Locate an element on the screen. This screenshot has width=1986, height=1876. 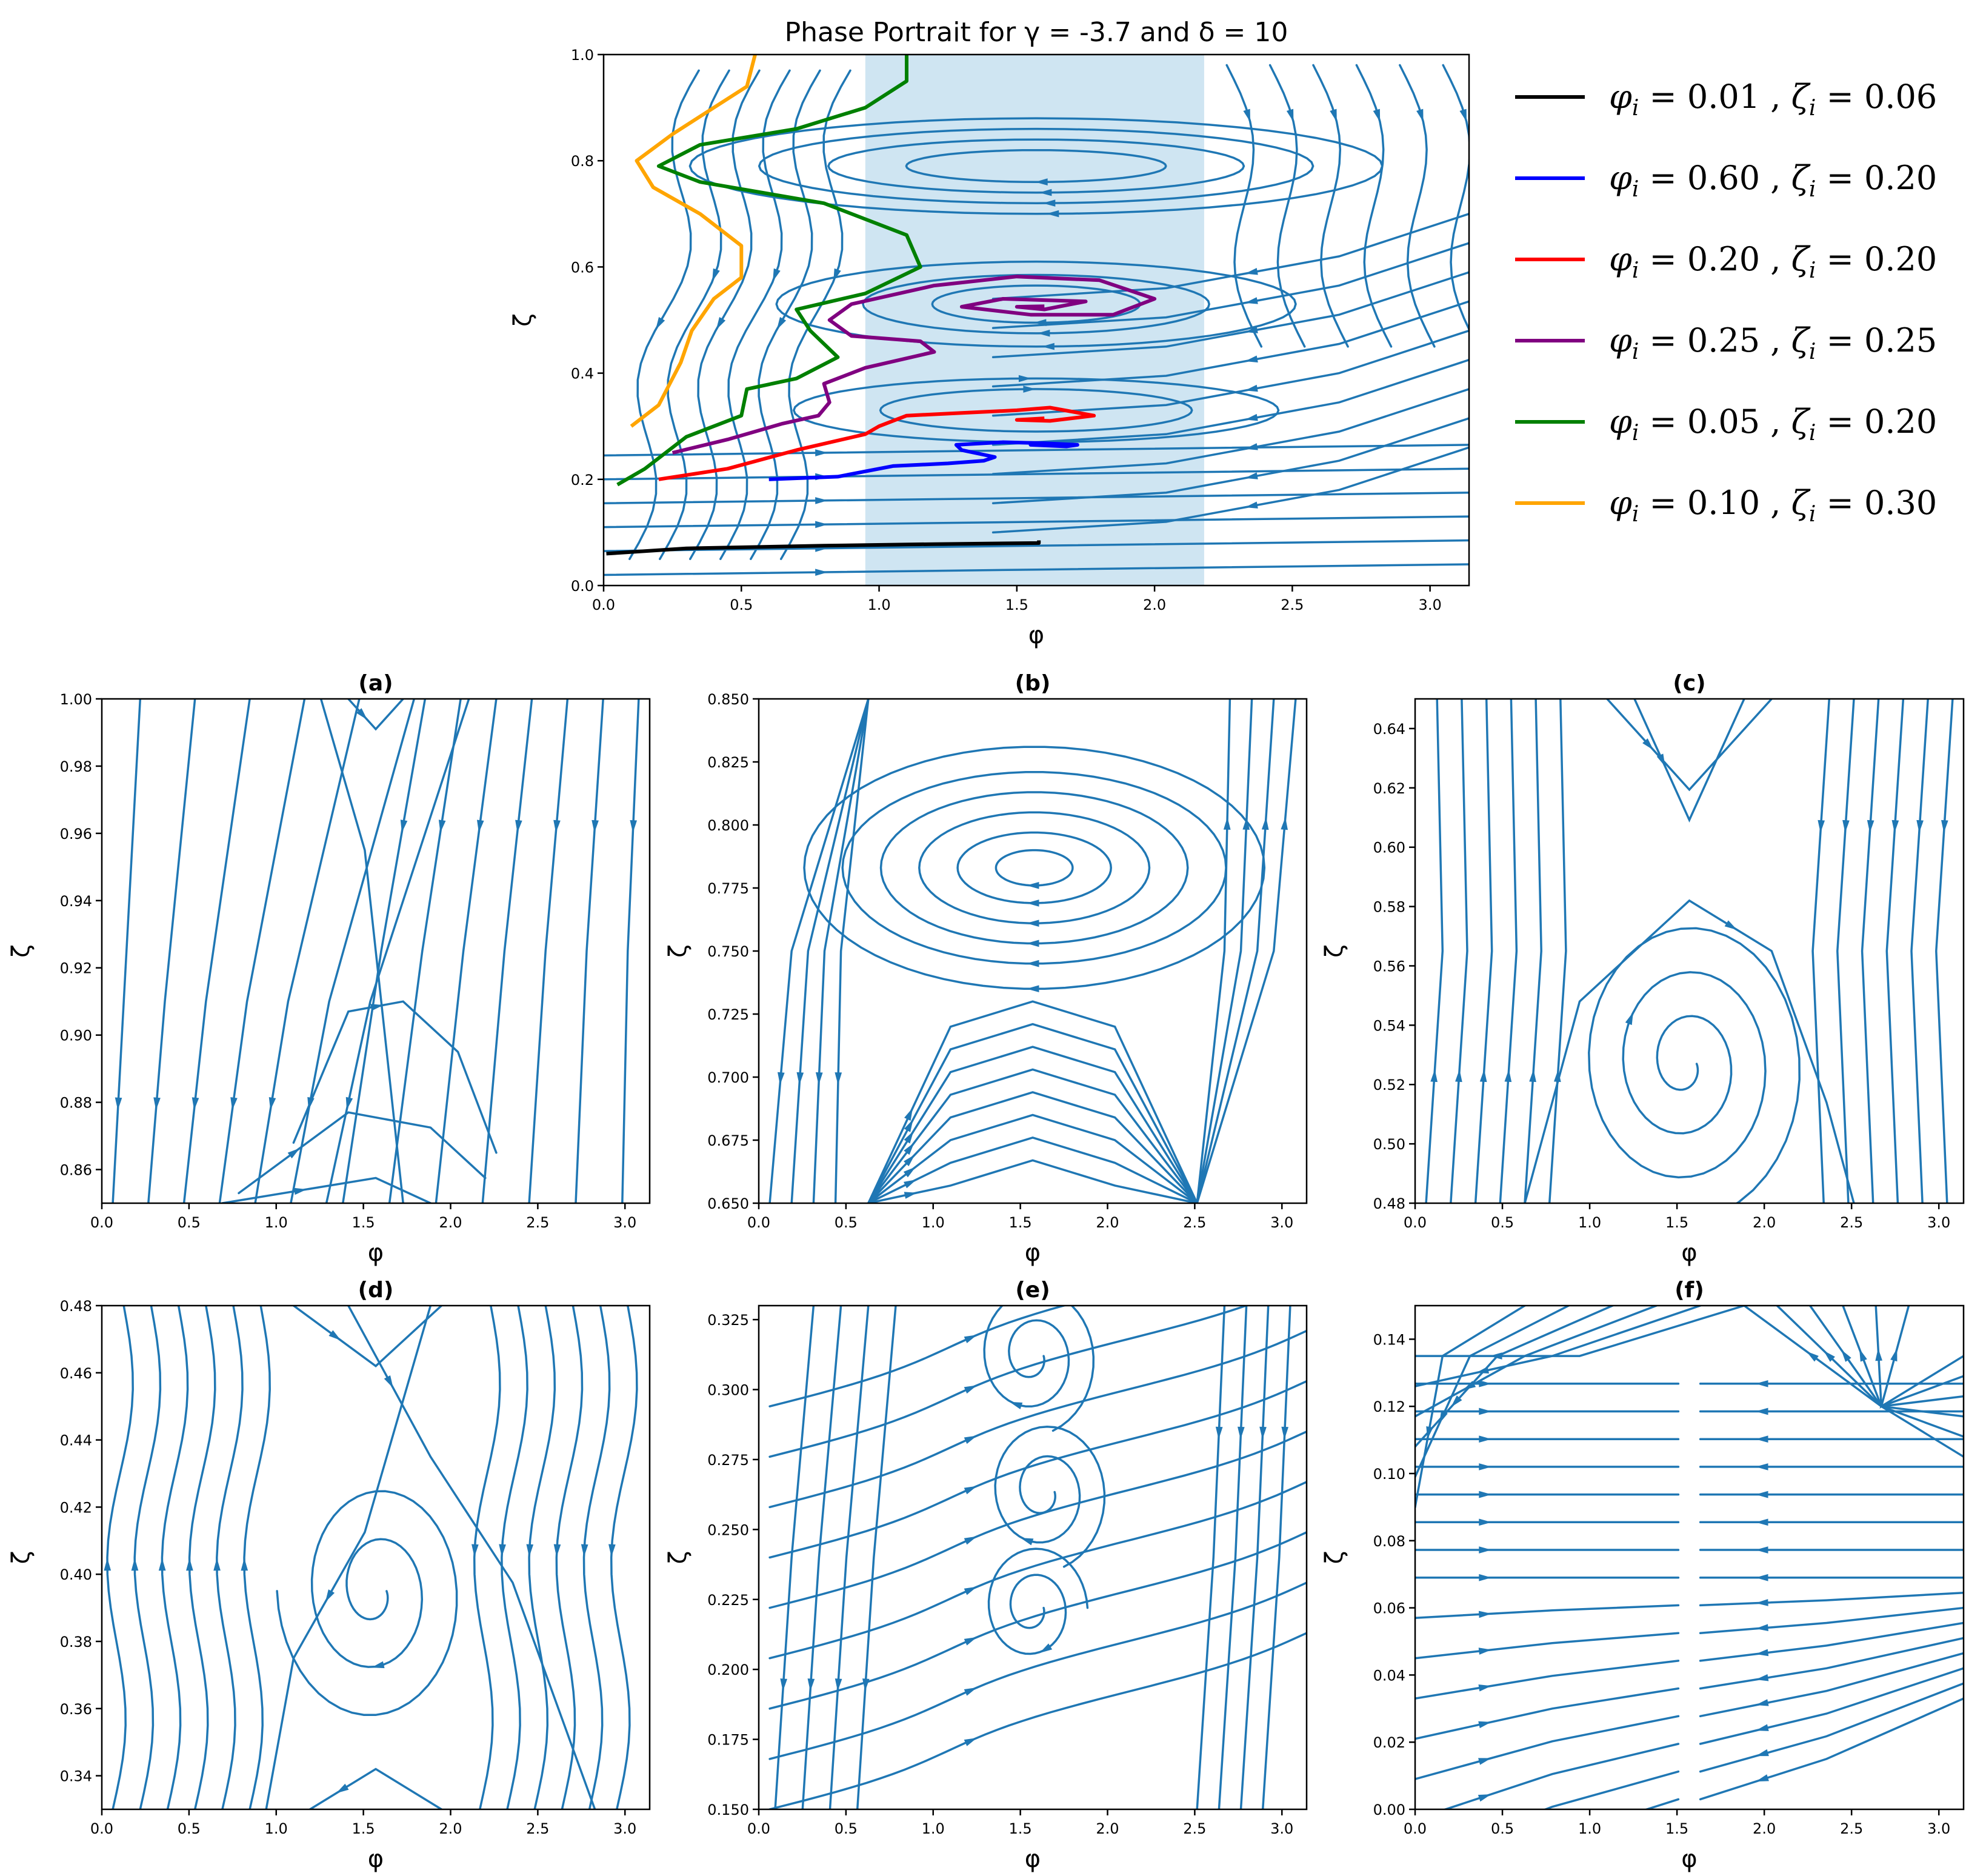
y-tick-label: 0.850 is located at coordinates (728, 699).